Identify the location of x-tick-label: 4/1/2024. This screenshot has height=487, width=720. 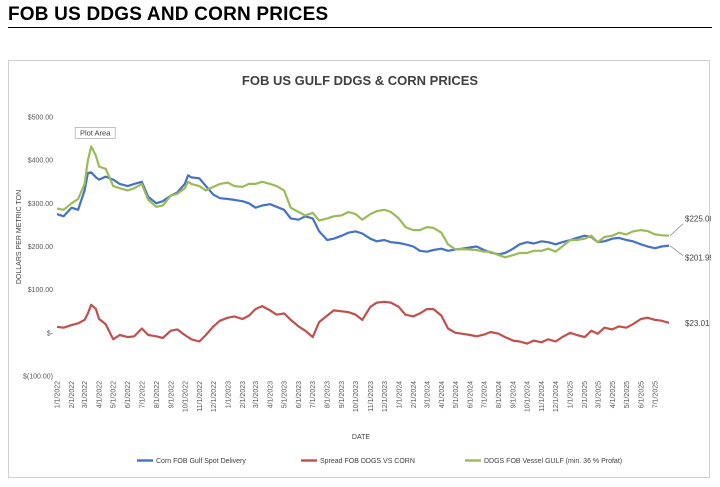
(442, 394).